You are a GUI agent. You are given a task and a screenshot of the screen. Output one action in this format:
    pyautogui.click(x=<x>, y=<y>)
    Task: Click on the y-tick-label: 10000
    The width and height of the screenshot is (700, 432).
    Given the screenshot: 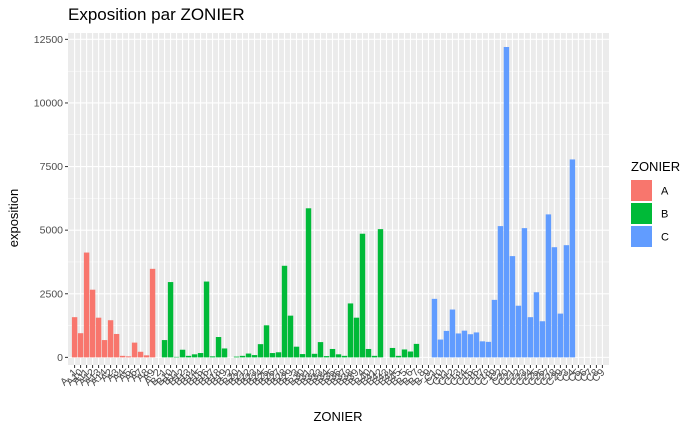 What is the action you would take?
    pyautogui.click(x=48, y=103)
    